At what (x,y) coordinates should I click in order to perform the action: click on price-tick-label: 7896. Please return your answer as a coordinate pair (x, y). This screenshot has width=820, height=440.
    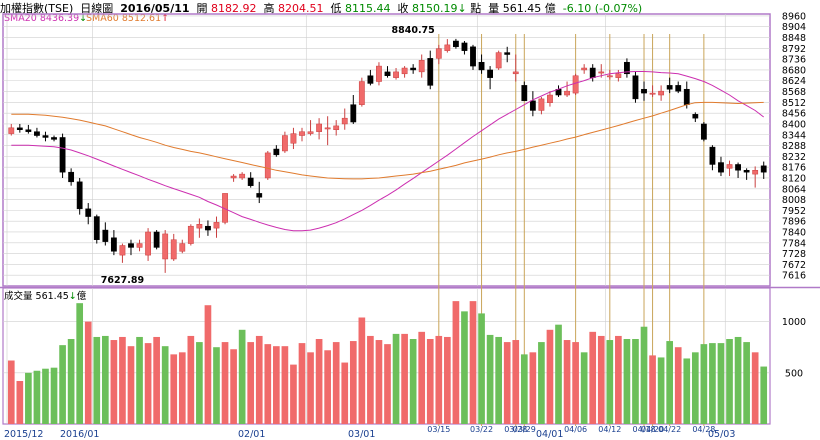
    Looking at the image, I should click on (794, 222).